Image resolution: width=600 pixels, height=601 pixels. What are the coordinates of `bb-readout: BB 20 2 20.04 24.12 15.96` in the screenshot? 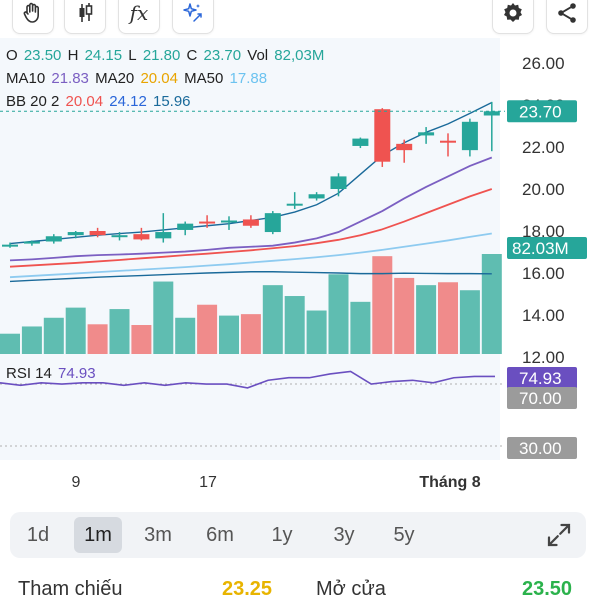 It's located at (99, 101).